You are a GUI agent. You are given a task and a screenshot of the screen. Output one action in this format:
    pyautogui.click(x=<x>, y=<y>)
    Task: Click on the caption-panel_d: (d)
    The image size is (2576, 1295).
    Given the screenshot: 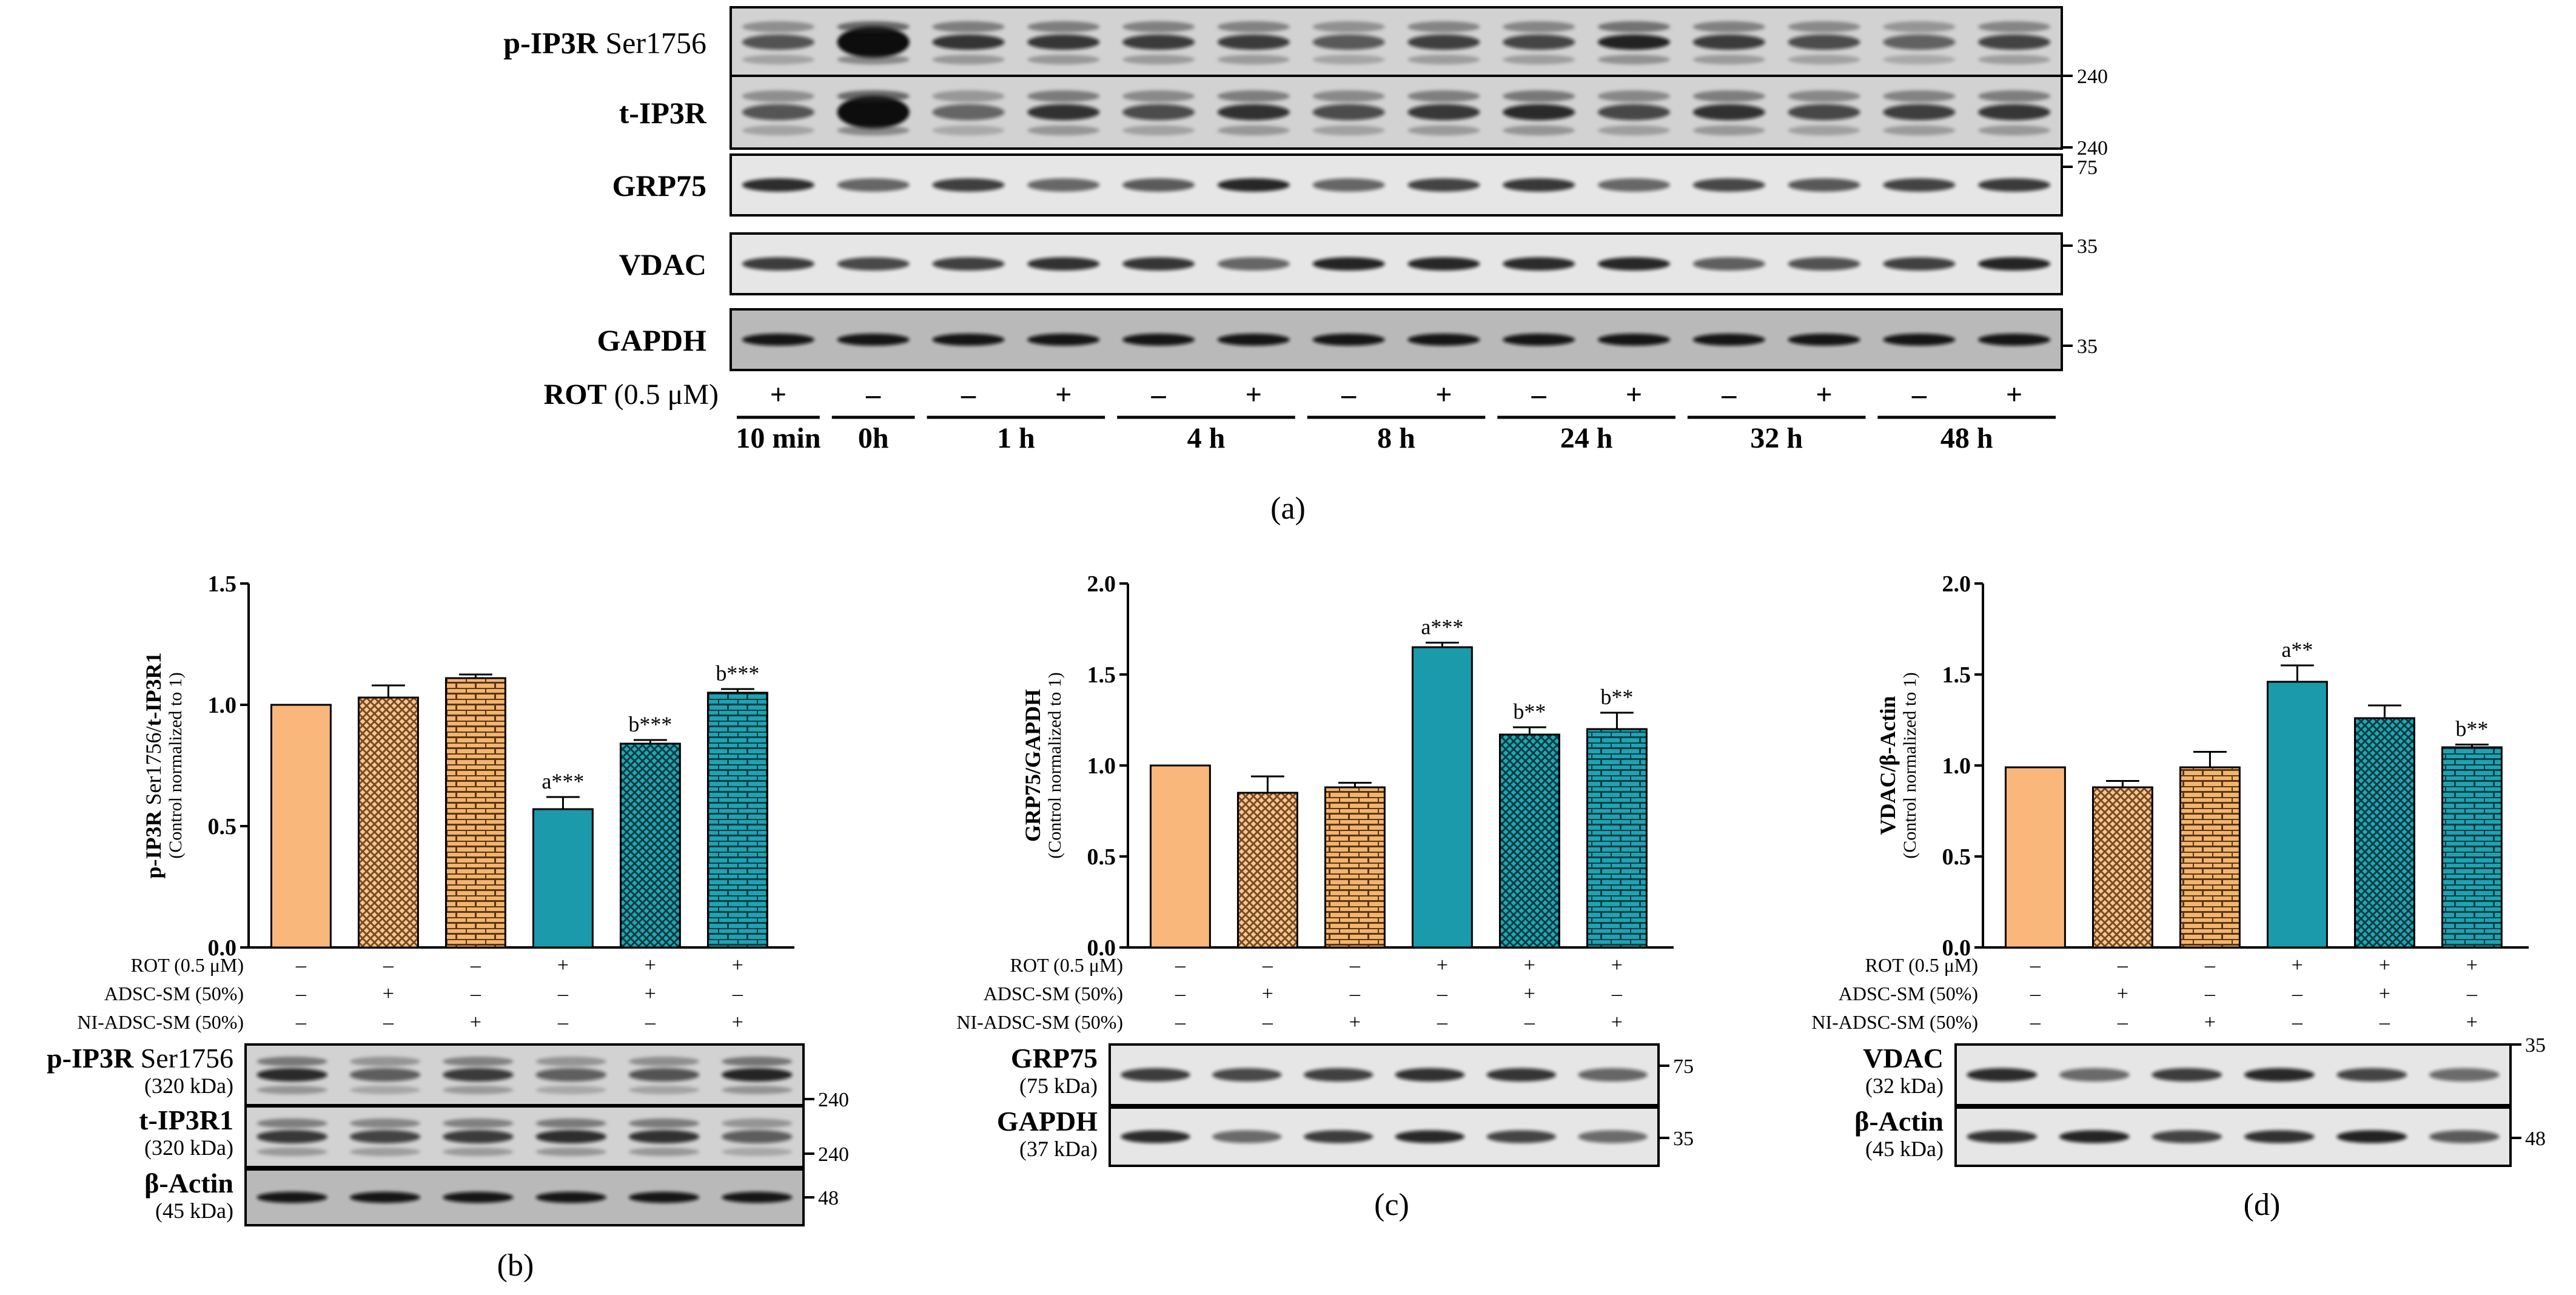 What is the action you would take?
    pyautogui.click(x=2262, y=1205)
    